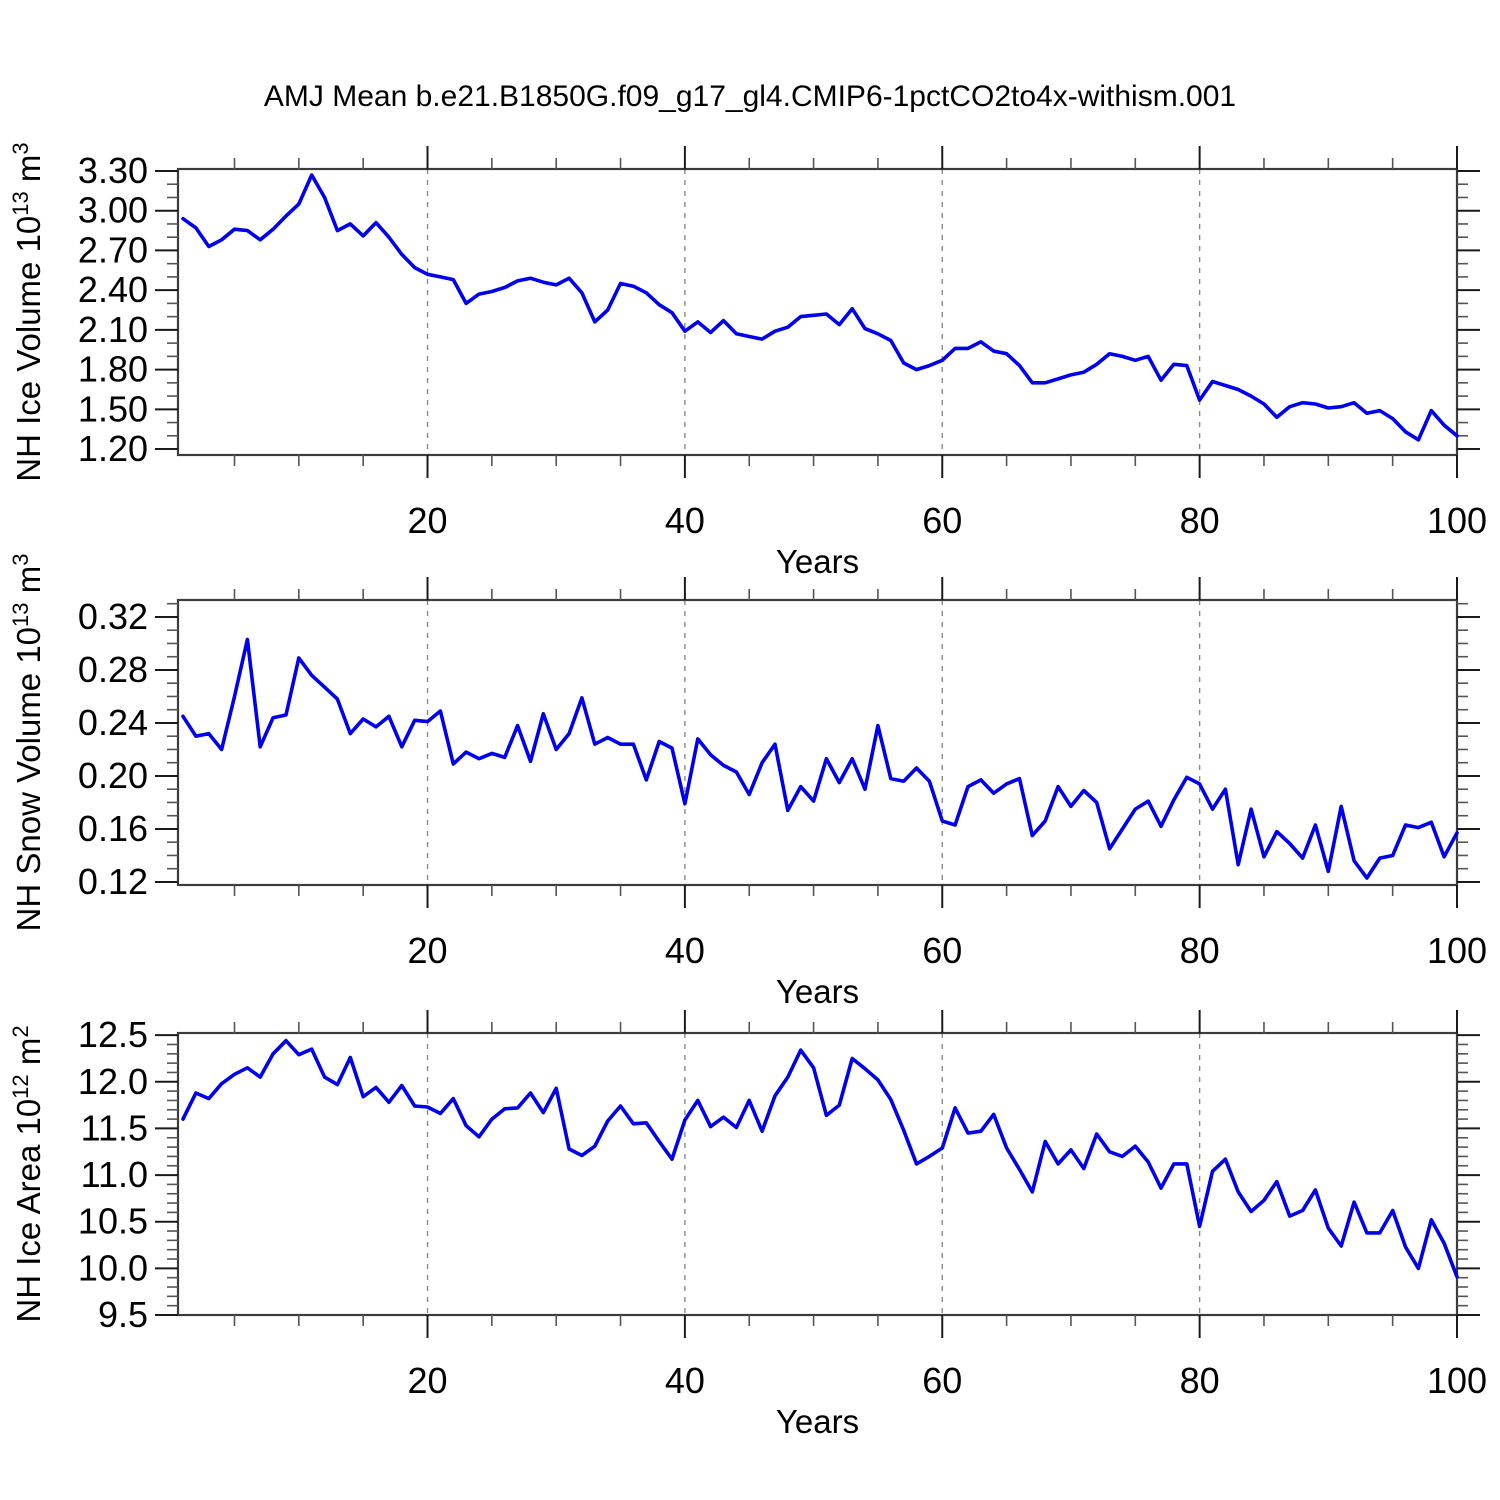  What do you see at coordinates (113, 881) in the screenshot?
I see `y-tick-label: 0.12` at bounding box center [113, 881].